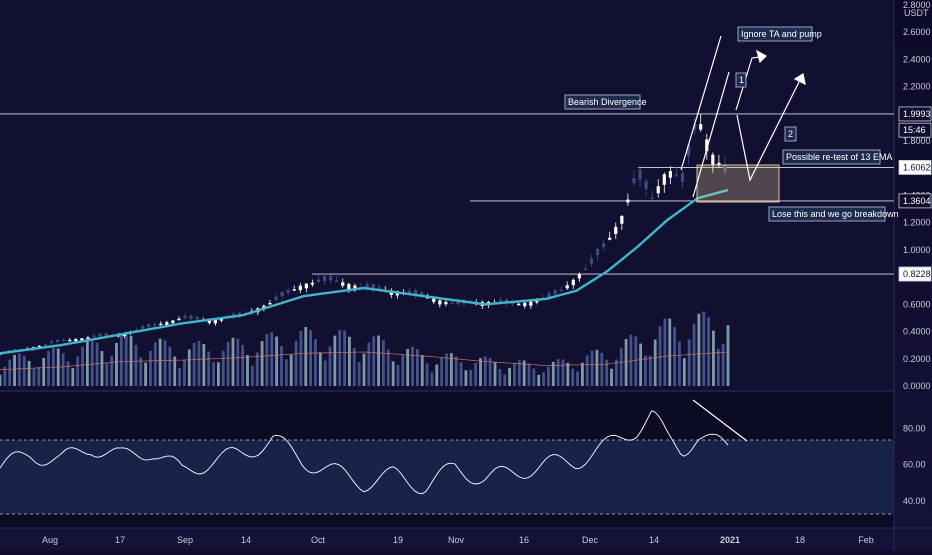 The height and width of the screenshot is (555, 932). I want to click on time-tick-label: 2021, so click(730, 540).